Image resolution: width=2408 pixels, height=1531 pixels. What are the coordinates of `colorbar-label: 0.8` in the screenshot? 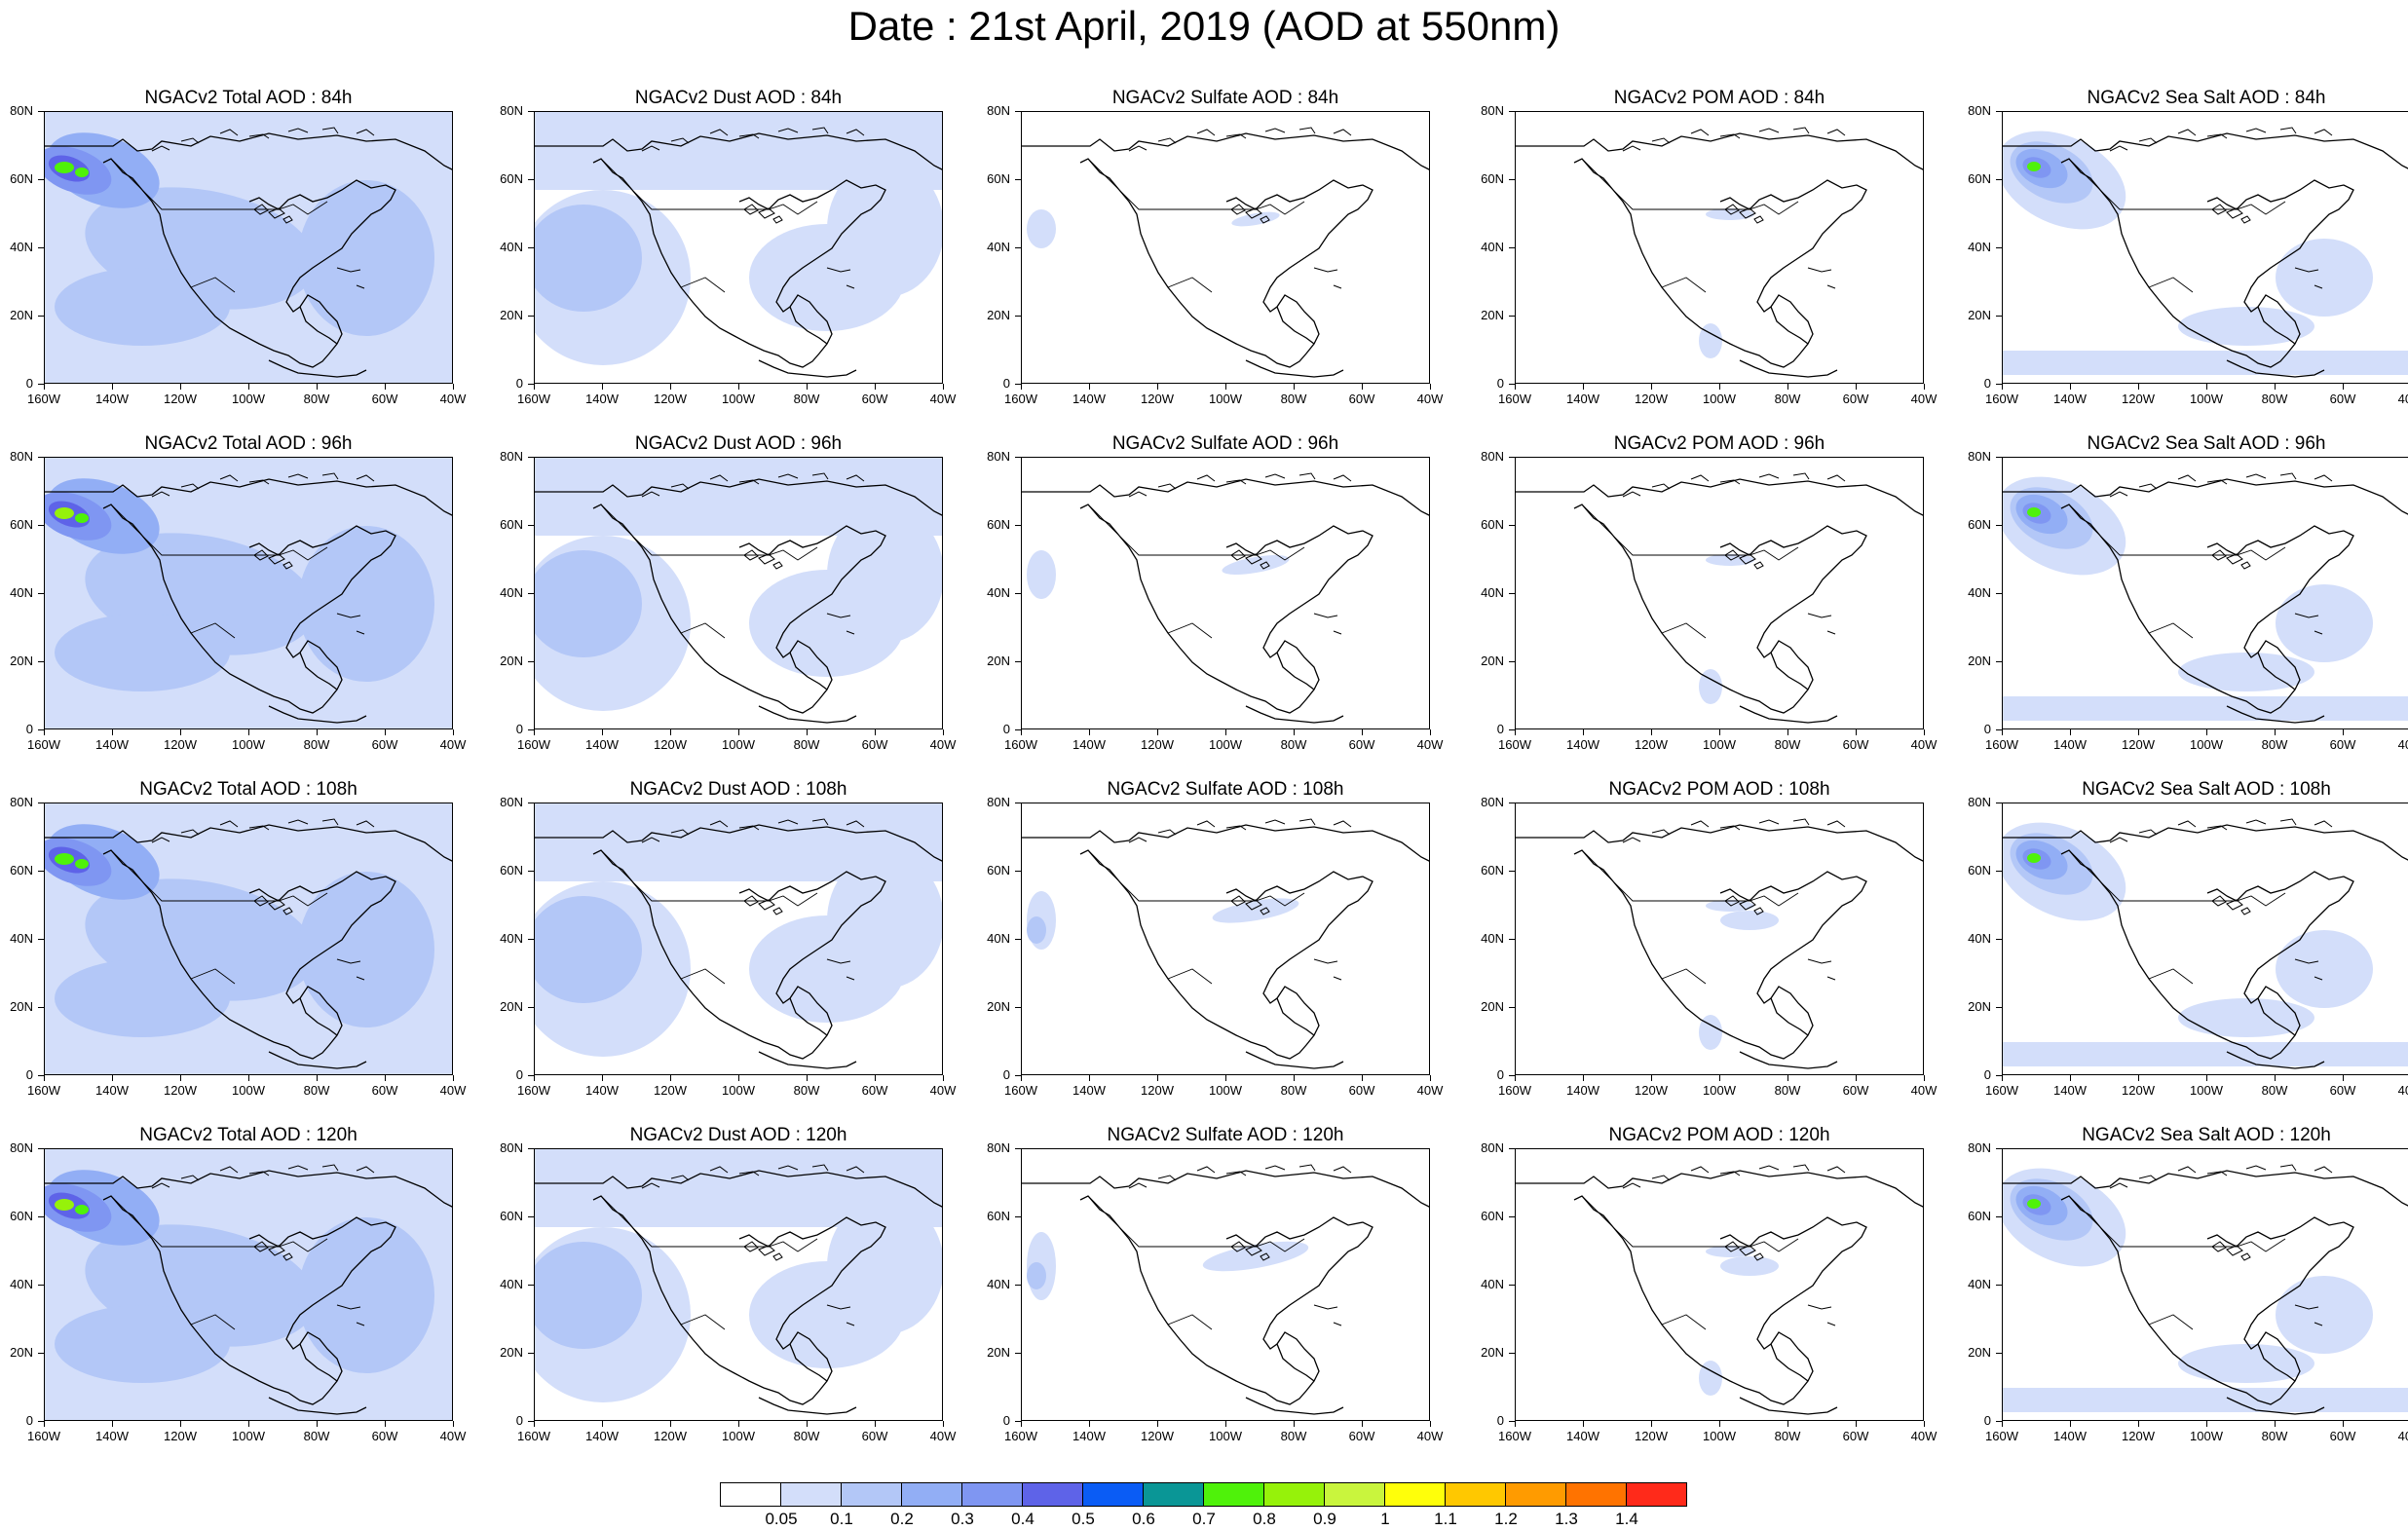 It's located at (1264, 1519).